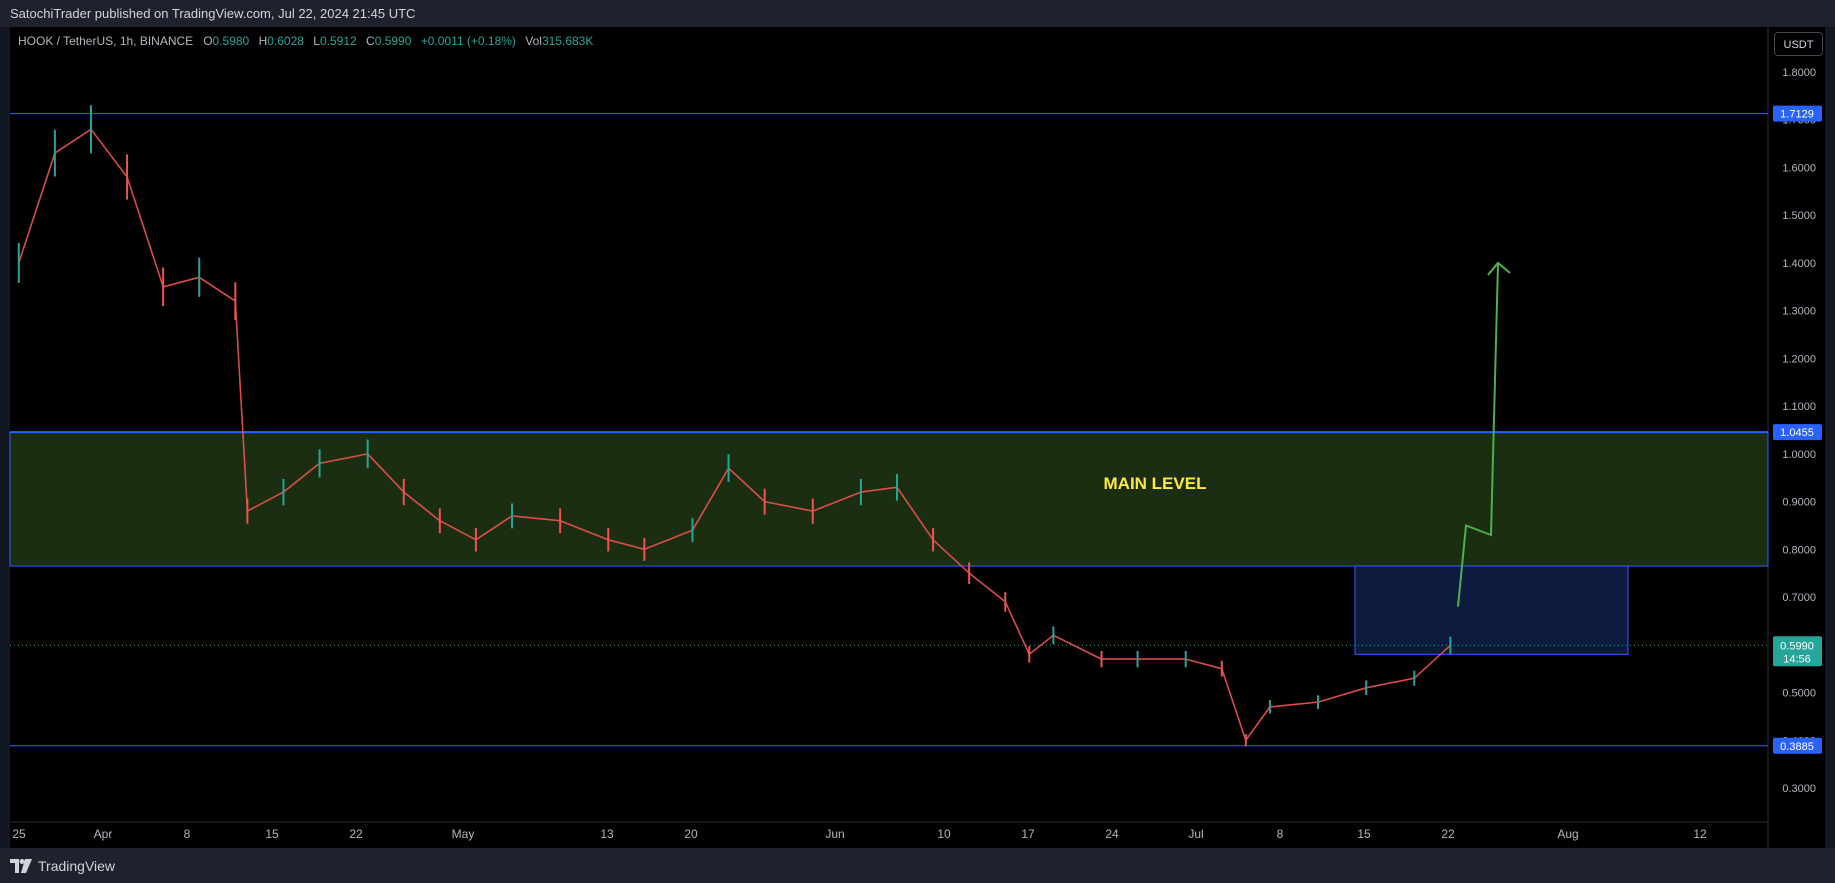  I want to click on low-label: L, so click(316, 41).